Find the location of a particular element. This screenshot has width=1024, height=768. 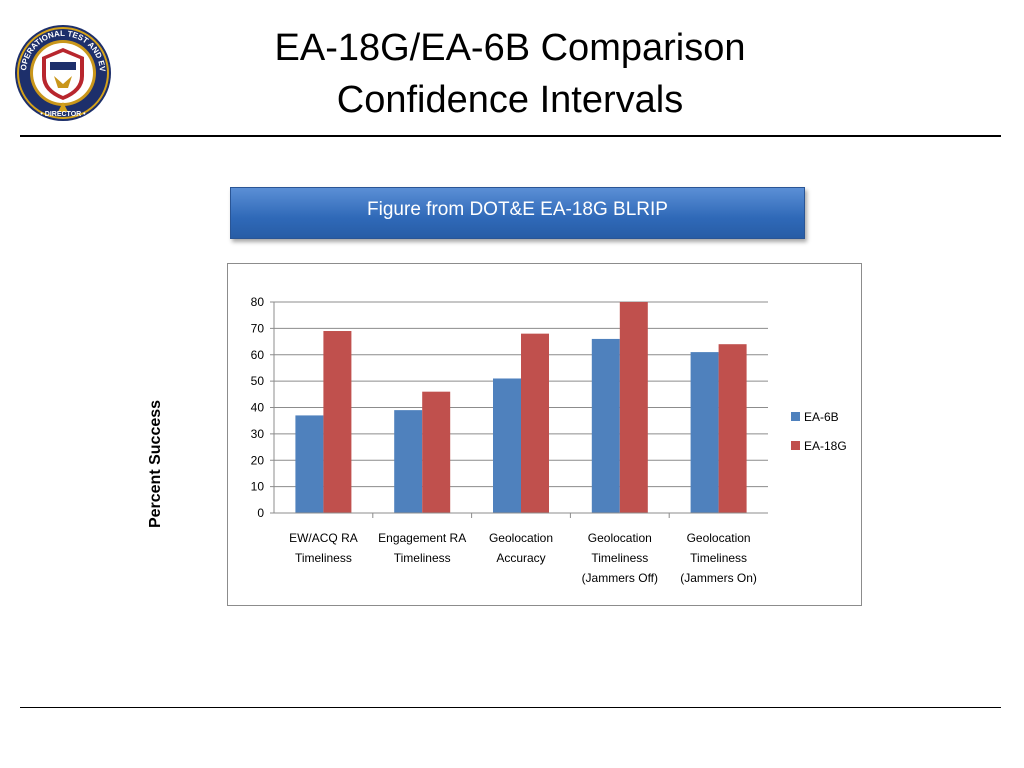

x-tick-label: Geolocation Accuracy is located at coordinates (521, 548).